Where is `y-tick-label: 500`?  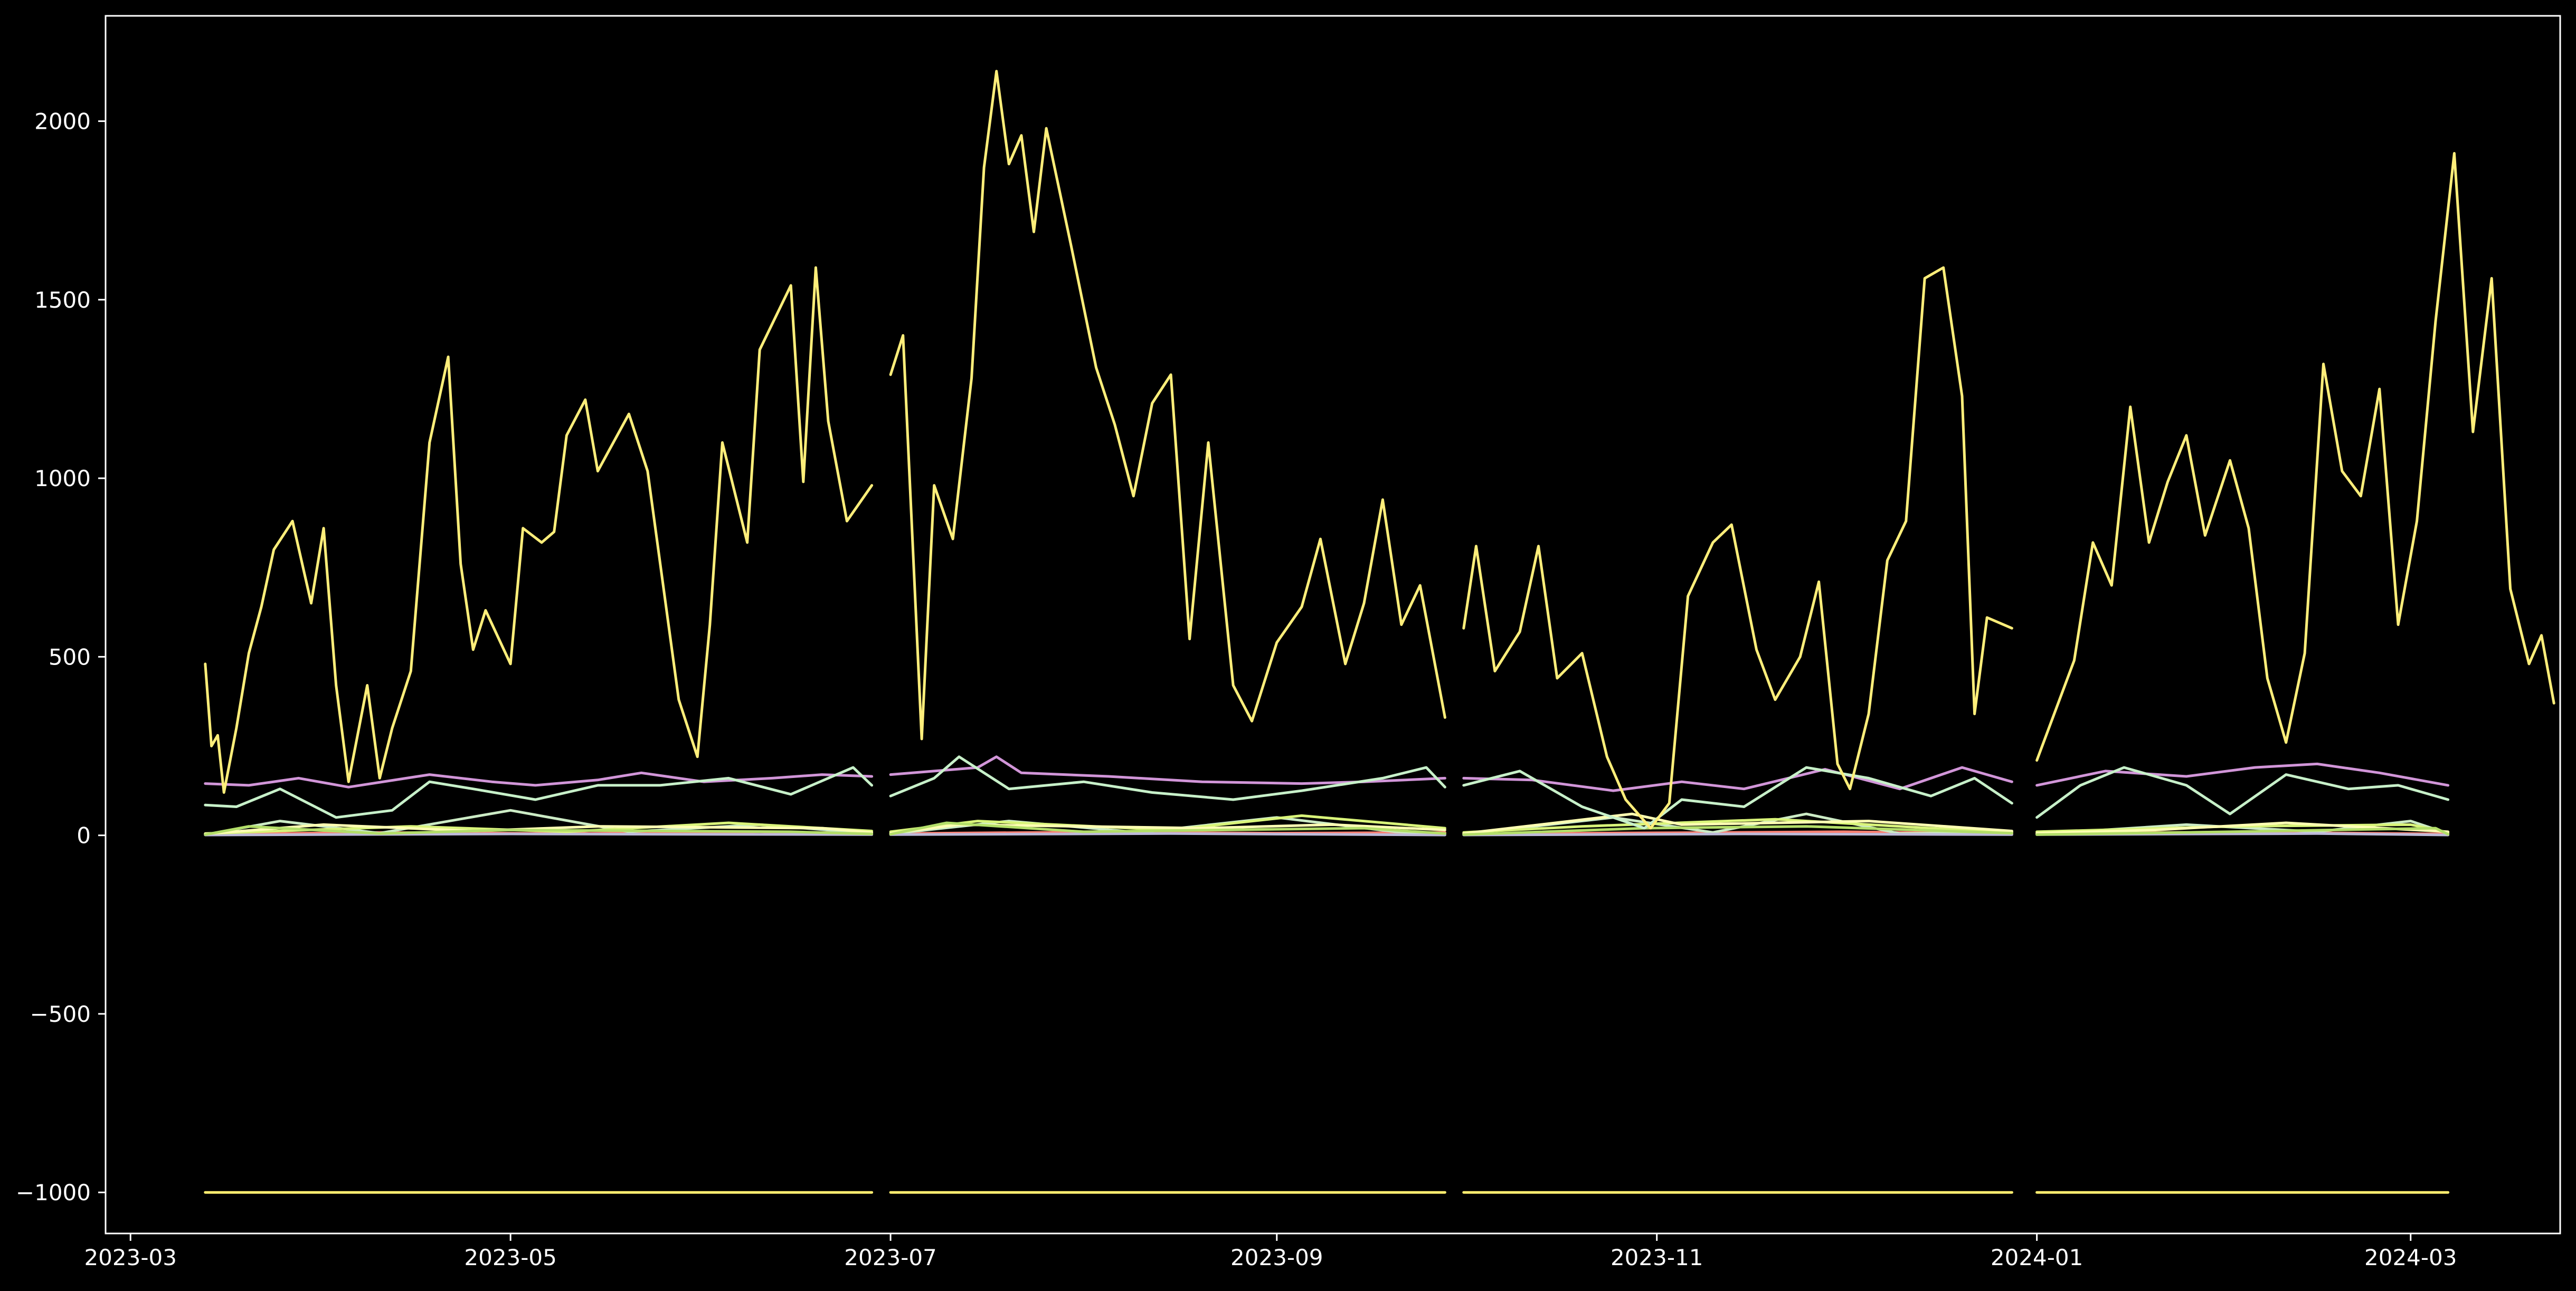
y-tick-label: 500 is located at coordinates (70, 657).